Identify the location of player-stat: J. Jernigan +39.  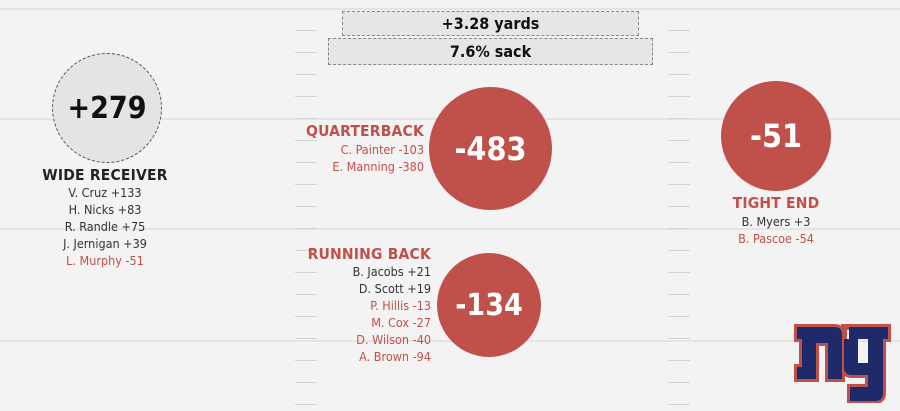
(105, 243).